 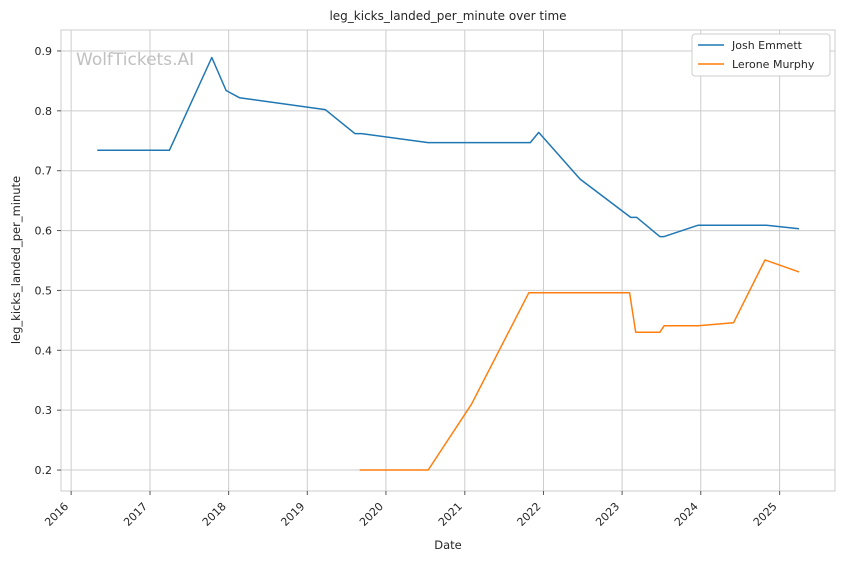 I want to click on legend-box, so click(x=761, y=55).